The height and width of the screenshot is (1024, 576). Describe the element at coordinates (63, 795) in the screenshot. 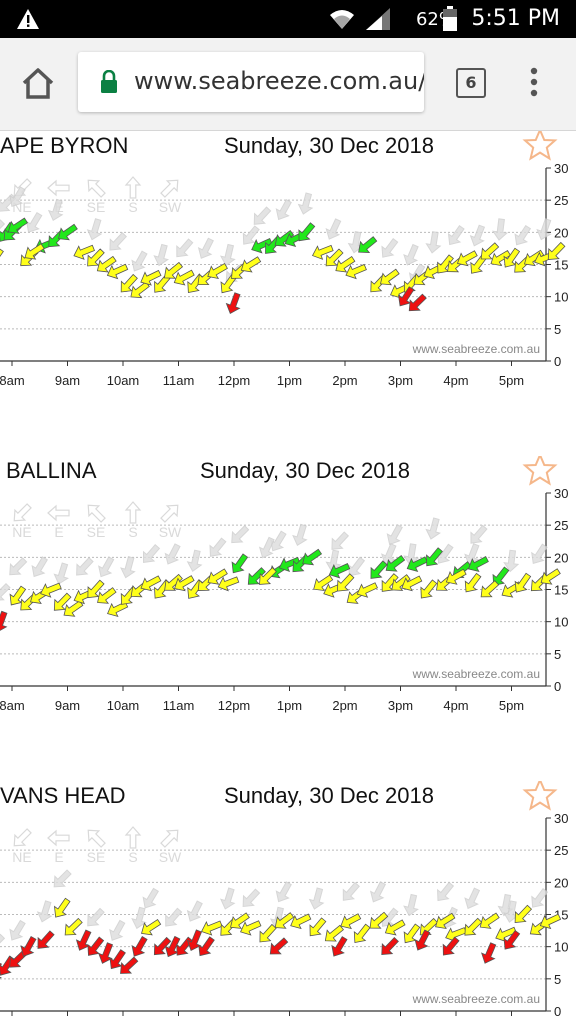

I see `location-title: VANS HEAD` at that location.